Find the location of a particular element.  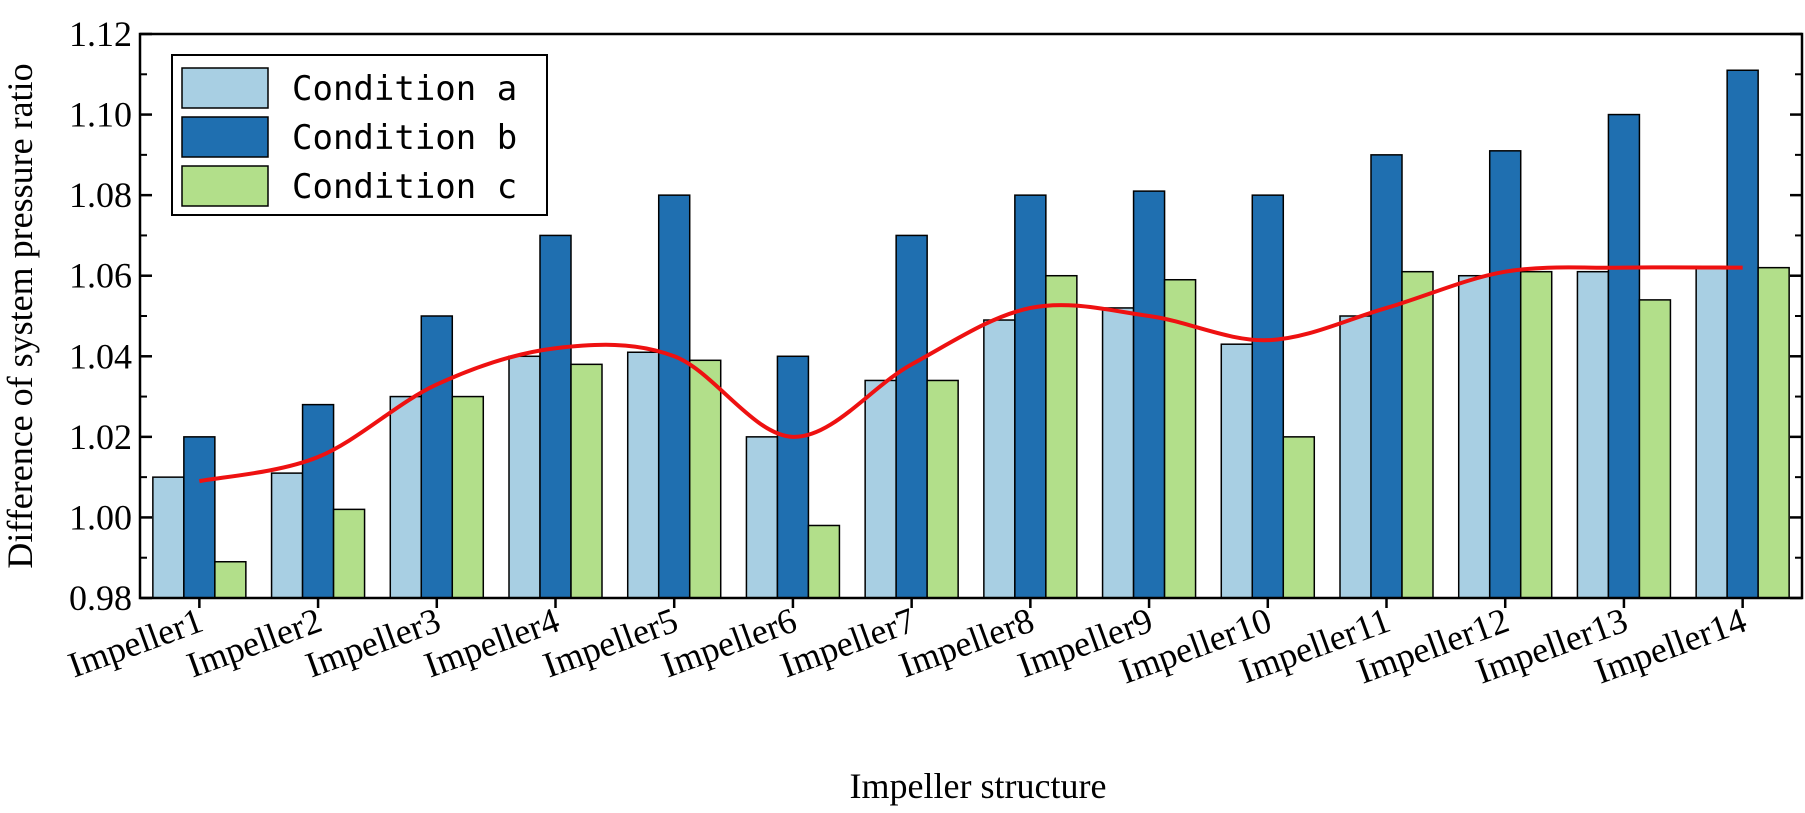

bar-condition-b-impeller10 is located at coordinates (1268, 396).